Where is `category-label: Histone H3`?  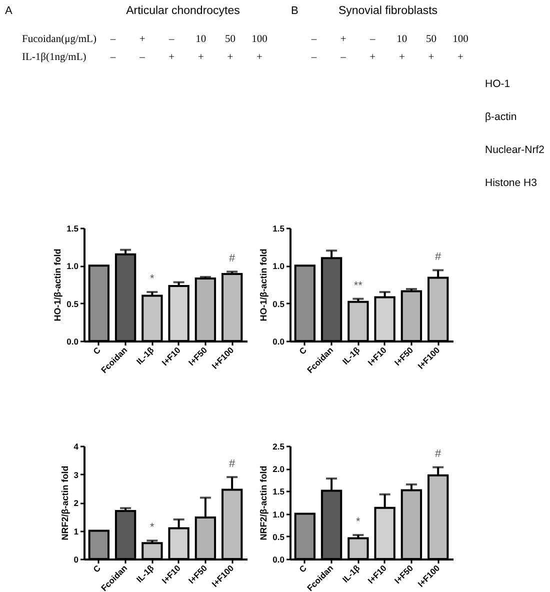
category-label: Histone H3 is located at coordinates (511, 183).